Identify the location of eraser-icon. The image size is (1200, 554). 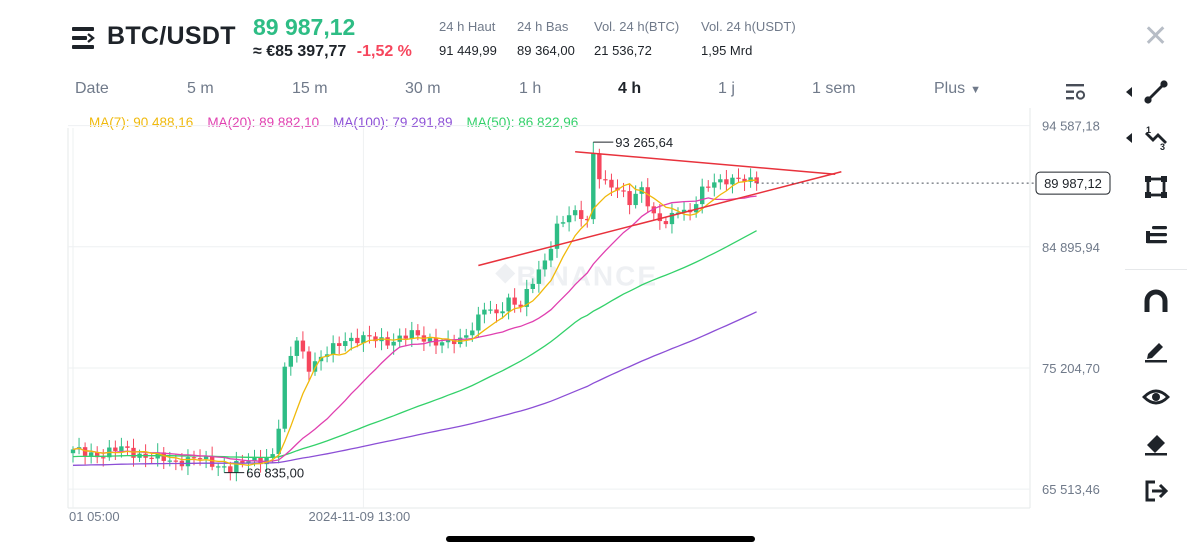
(1156, 443).